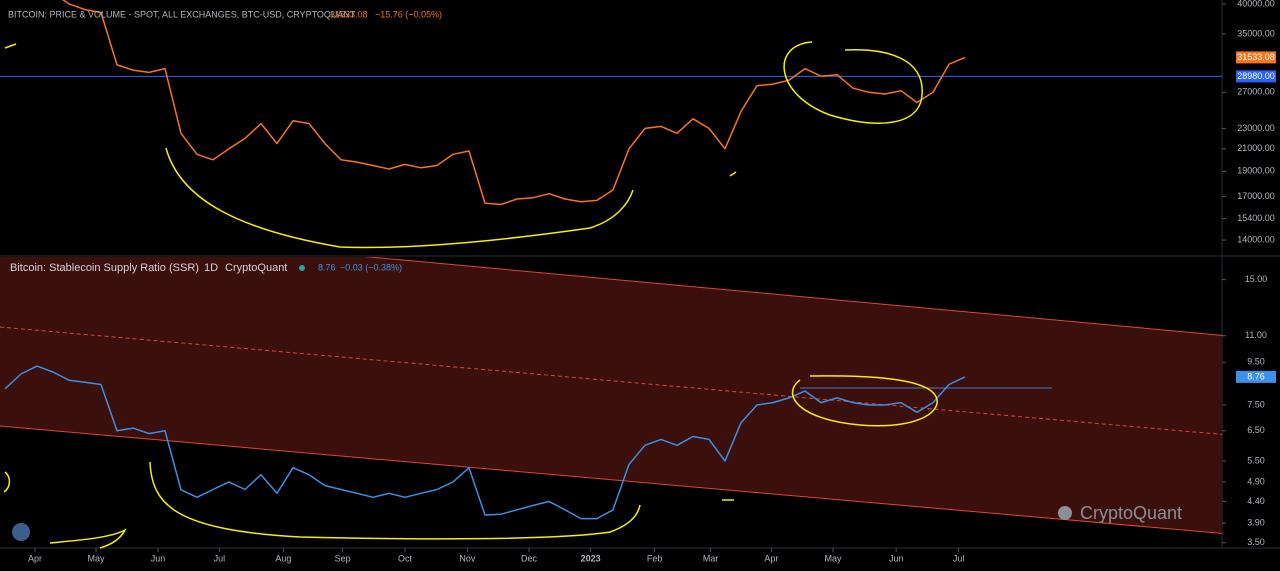 The height and width of the screenshot is (571, 1280). Describe the element at coordinates (104, 268) in the screenshot. I see `ssr-title: Bitcoin: Stablecoin Supply Ratio (SSR)` at that location.